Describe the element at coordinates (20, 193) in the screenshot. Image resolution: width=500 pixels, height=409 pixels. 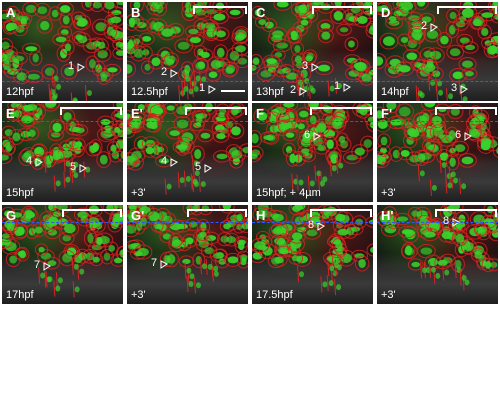
I see `panel-time-label: 15hpf` at that location.